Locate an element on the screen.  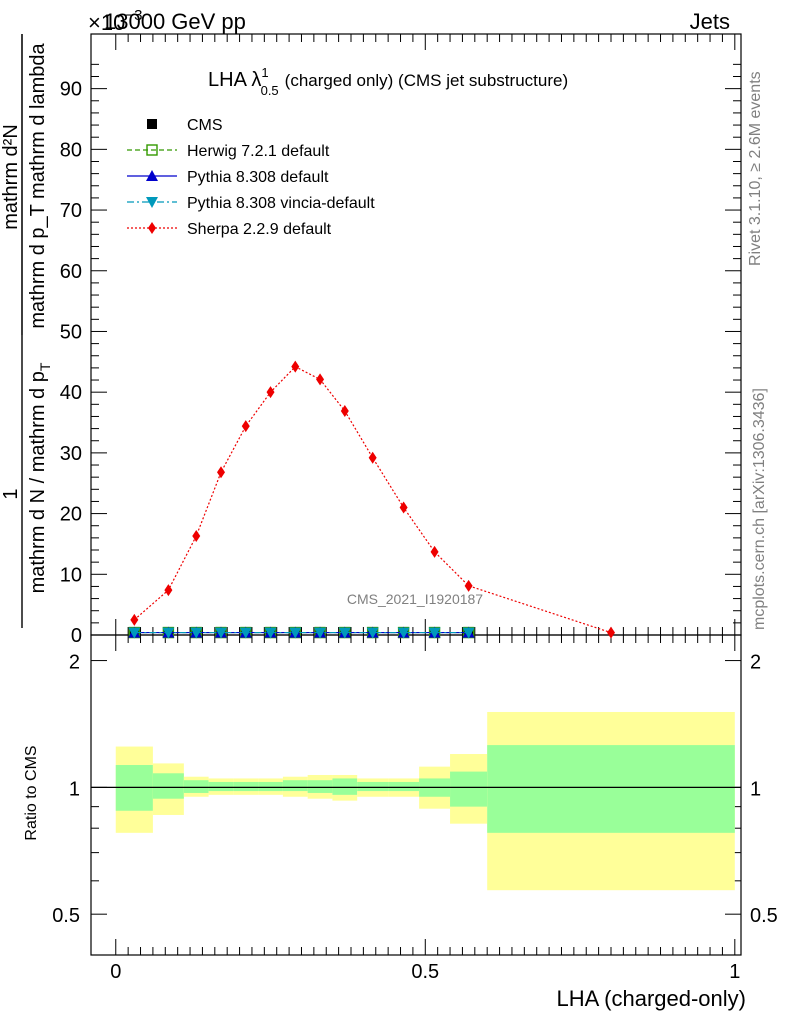
main-ytick-label: 90 is located at coordinates (71, 90).